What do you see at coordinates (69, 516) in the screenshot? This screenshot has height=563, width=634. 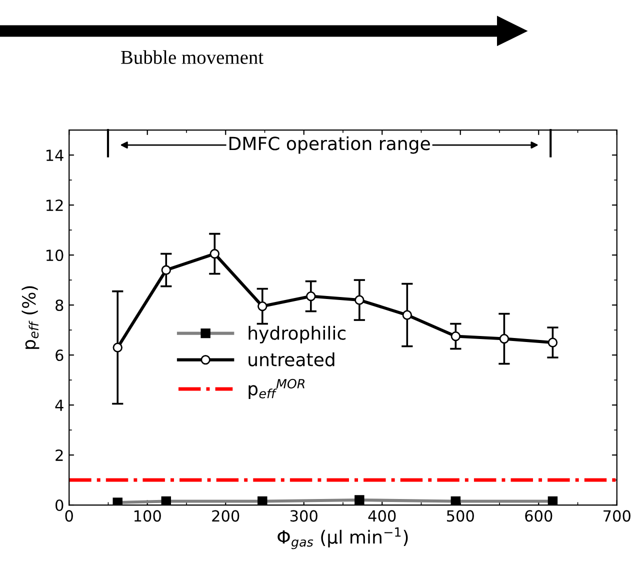 I see `x-tick-label: 0` at bounding box center [69, 516].